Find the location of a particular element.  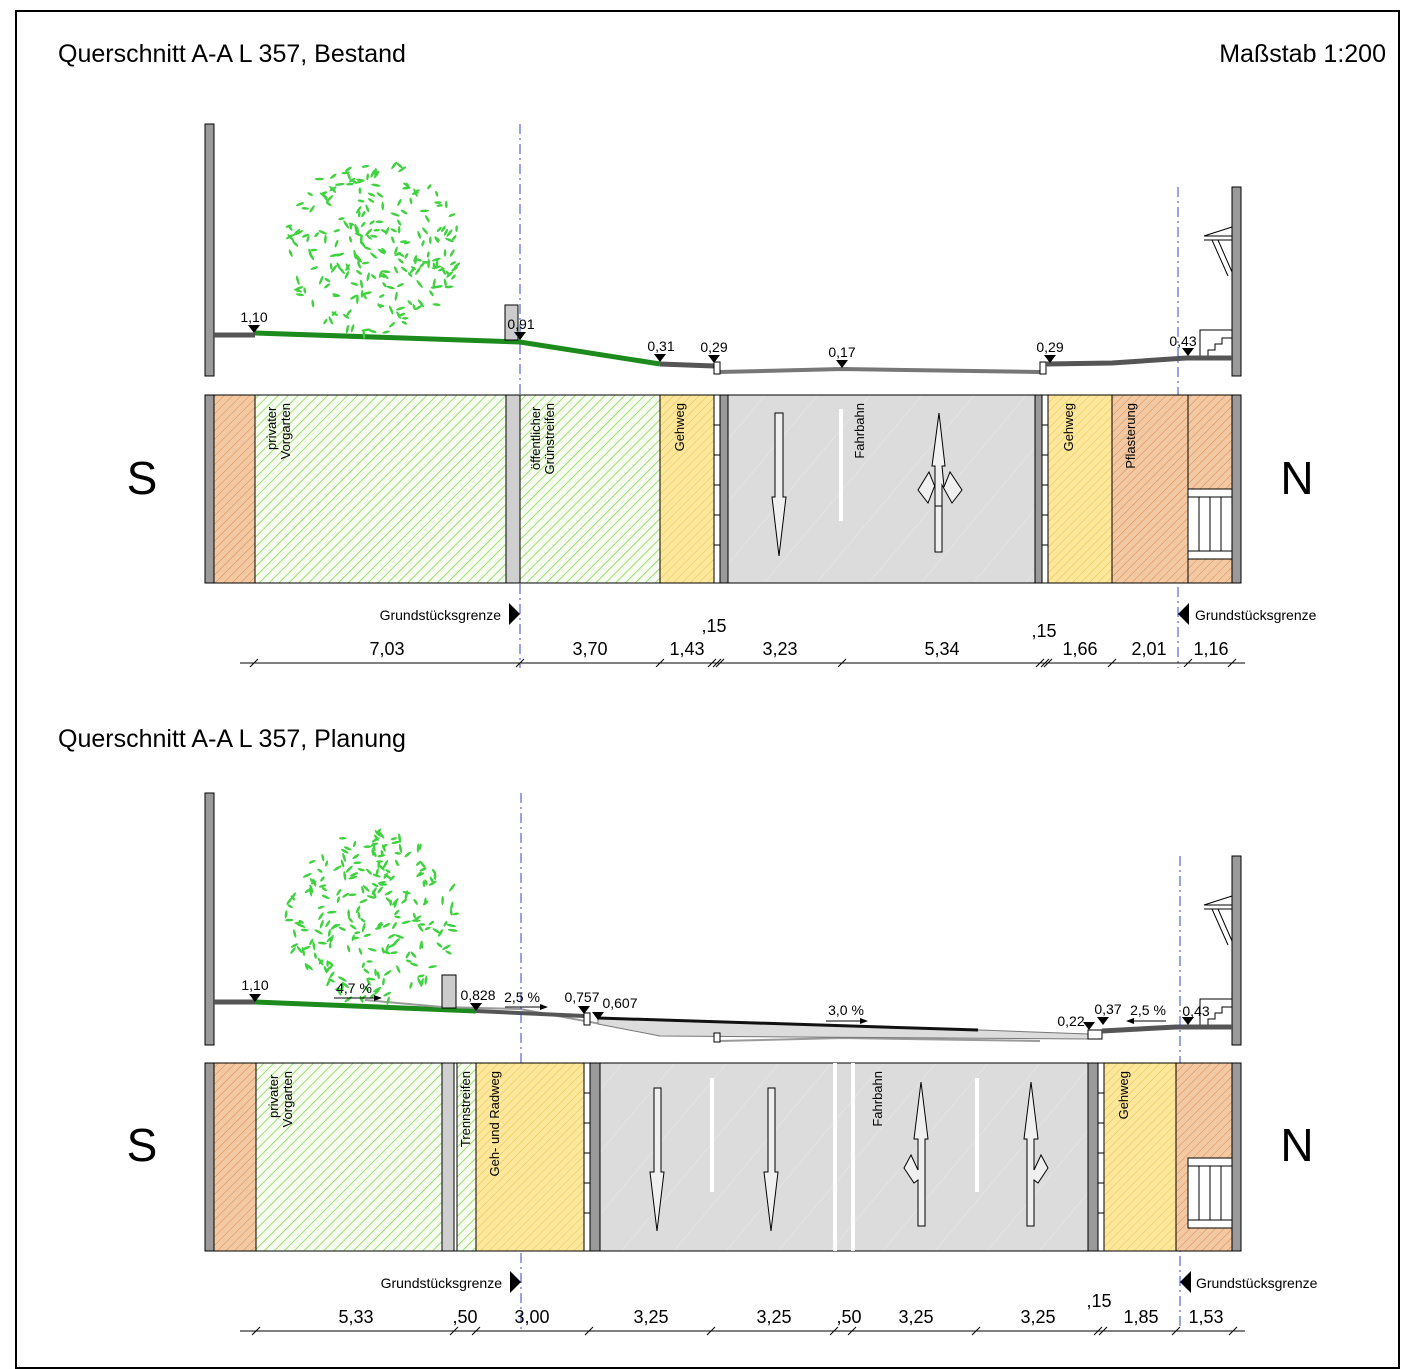

zone-label-vorgarten: privater Vorgarten is located at coordinates (280, 1099).